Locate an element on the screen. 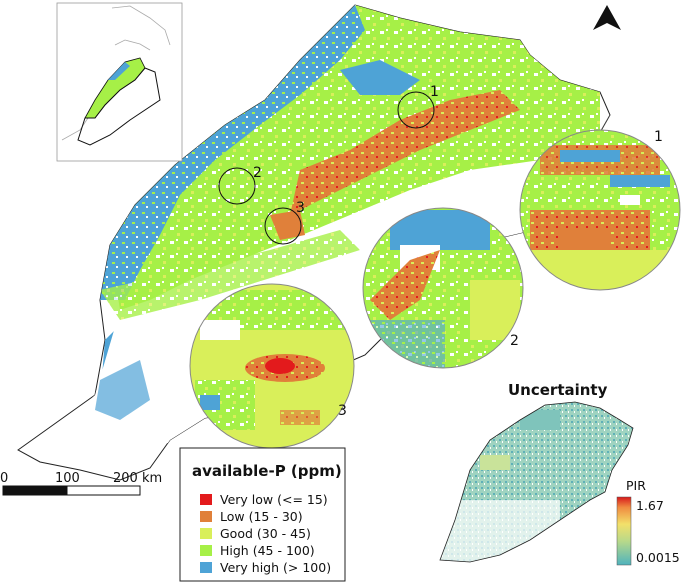 The height and width of the screenshot is (583, 685). zoom-label-2: 2 is located at coordinates (514, 341).